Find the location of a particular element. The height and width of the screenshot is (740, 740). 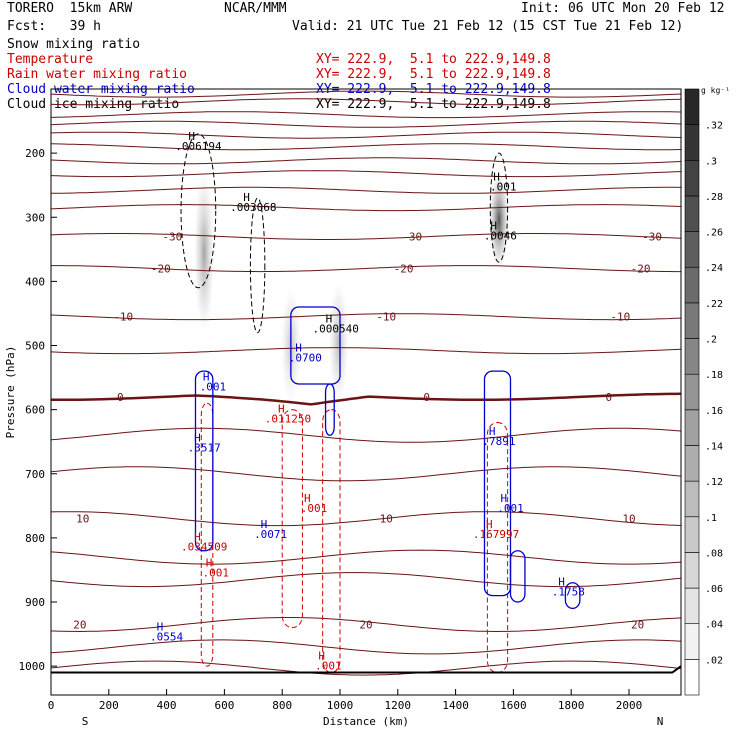

contour-value-label: .0554 is located at coordinates (166, 636).